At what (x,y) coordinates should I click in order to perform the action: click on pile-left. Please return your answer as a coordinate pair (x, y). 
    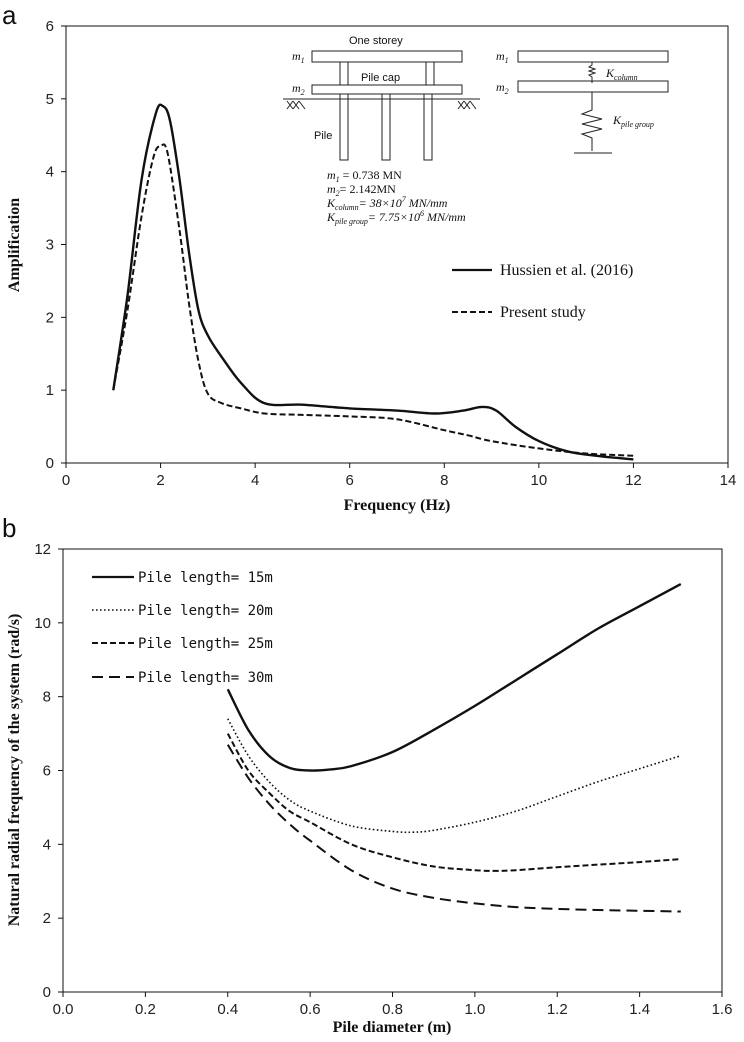
    Looking at the image, I should click on (344, 127).